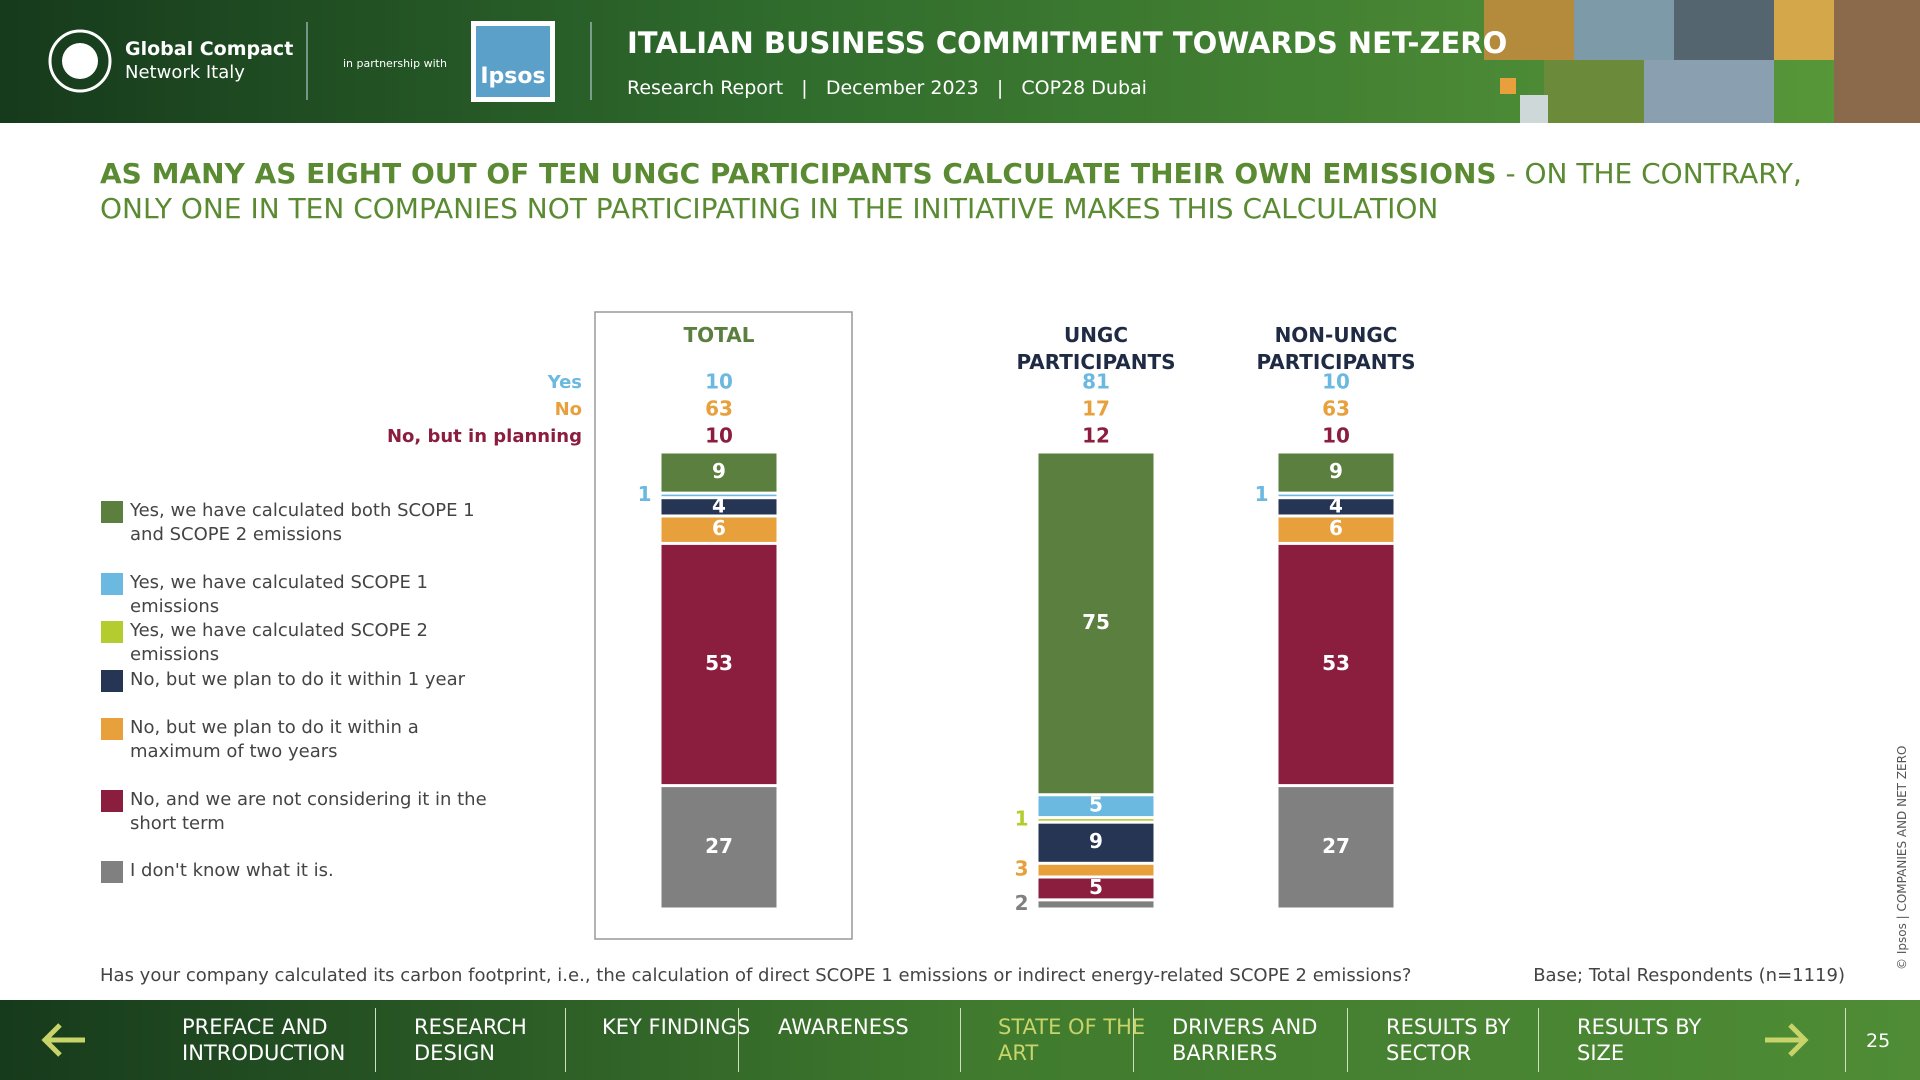 The width and height of the screenshot is (1920, 1080). Describe the element at coordinates (1022, 869) in the screenshot. I see `data-label: 3` at that location.